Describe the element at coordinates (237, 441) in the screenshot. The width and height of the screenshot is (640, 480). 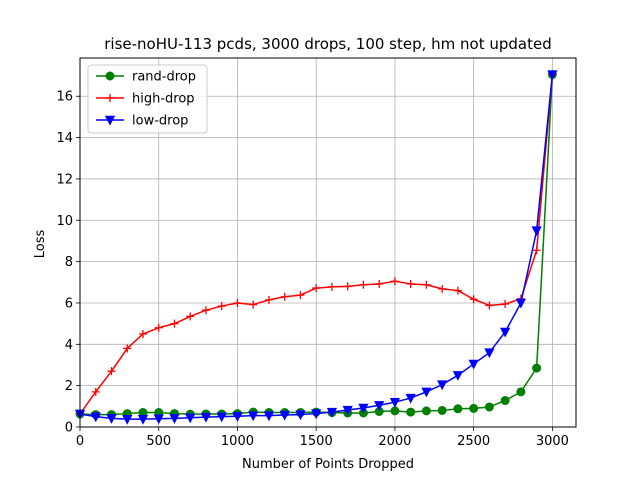
I see `x-tick-label: 1000` at that location.